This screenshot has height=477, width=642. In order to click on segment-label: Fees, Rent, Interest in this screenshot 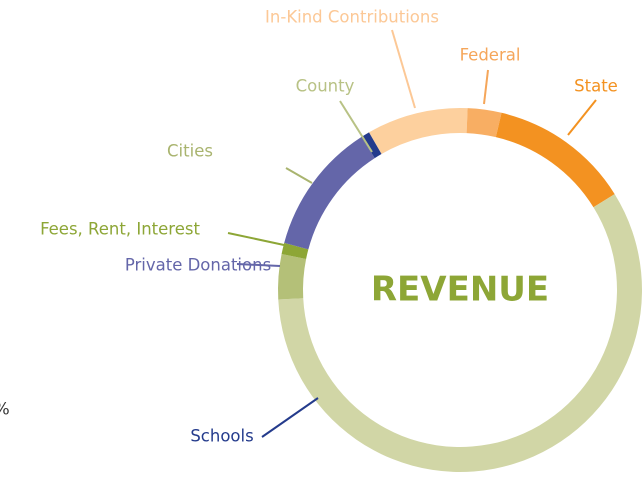, I will do `click(120, 229)`.